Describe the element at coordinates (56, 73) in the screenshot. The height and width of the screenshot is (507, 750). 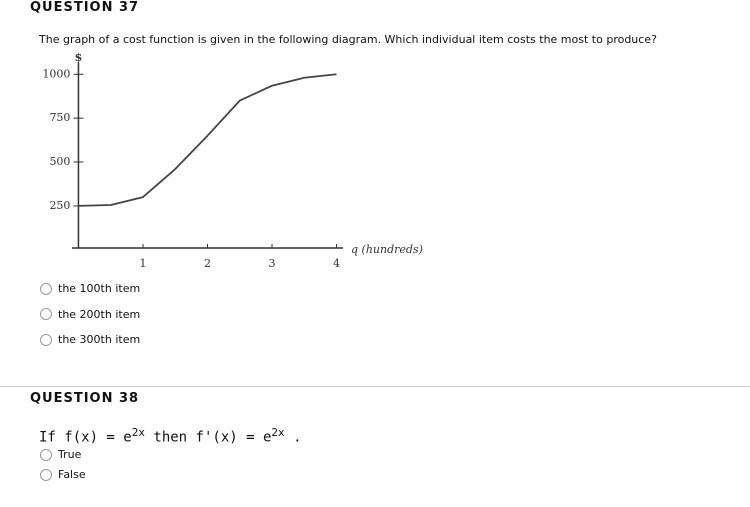
I see `y-tick-label: 1000` at that location.